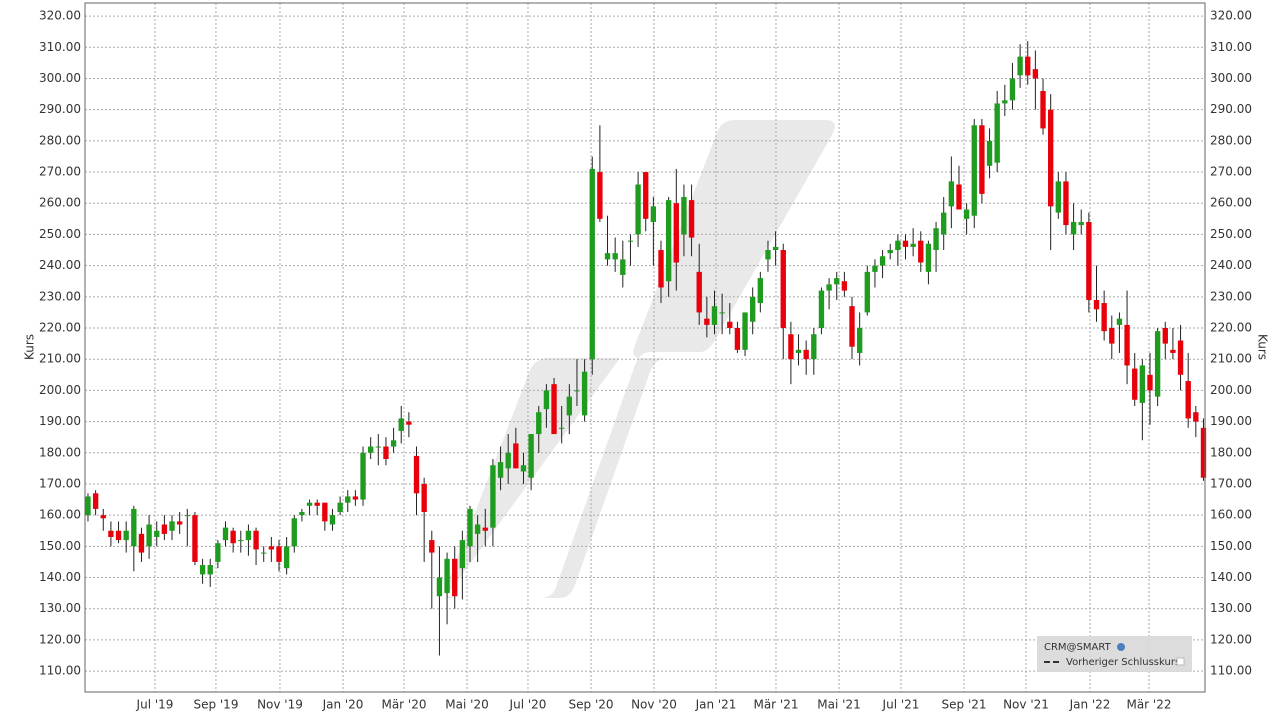  I want to click on x-tick-label: Jul '21, so click(901, 705).